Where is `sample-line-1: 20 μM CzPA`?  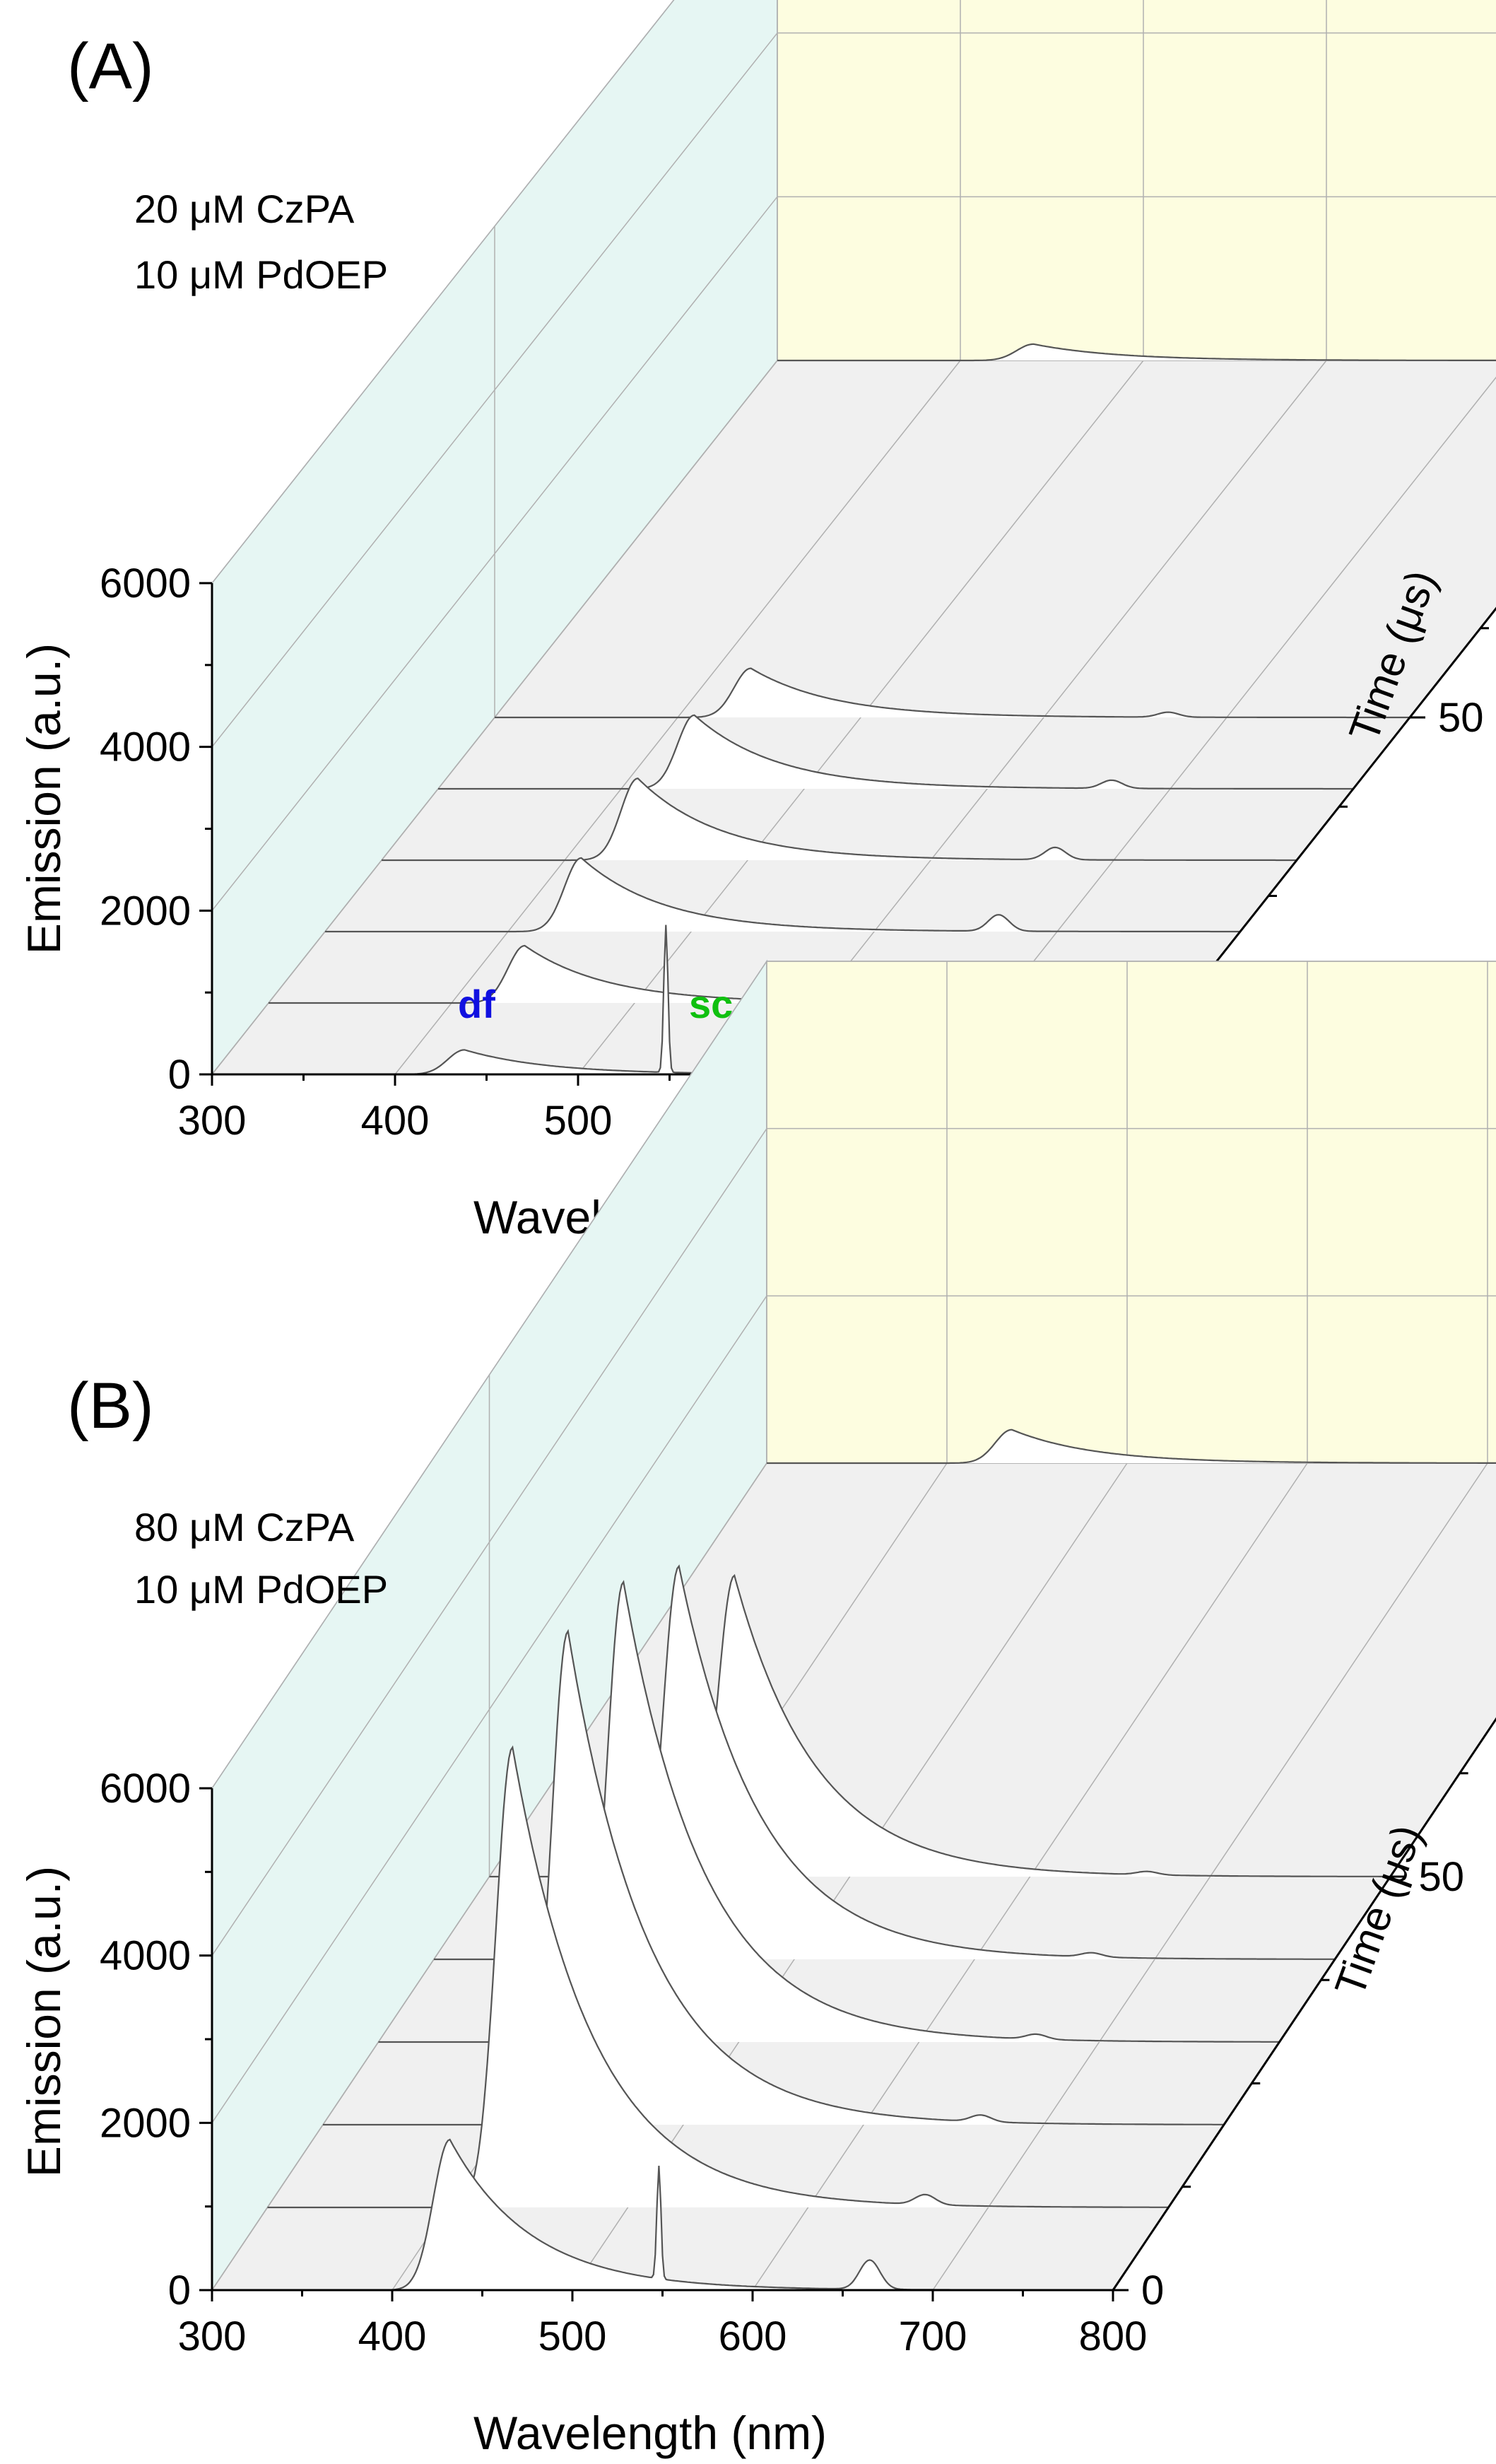 sample-line-1: 20 μM CzPA is located at coordinates (245, 209).